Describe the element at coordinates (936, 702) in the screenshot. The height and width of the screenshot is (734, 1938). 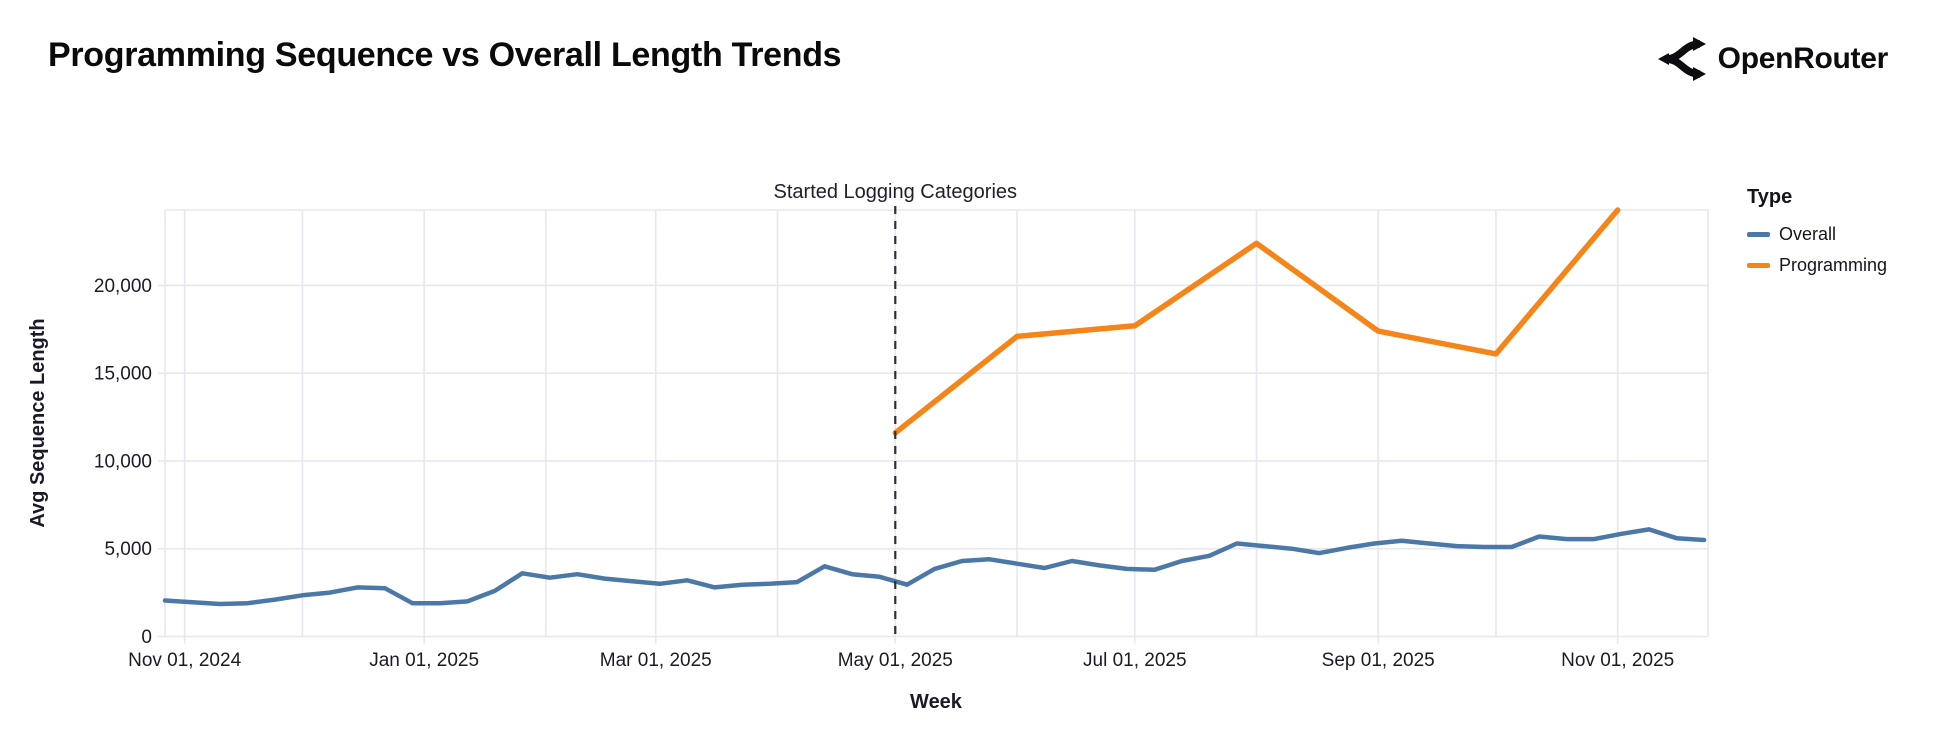
I see `x-axis-title: Week` at that location.